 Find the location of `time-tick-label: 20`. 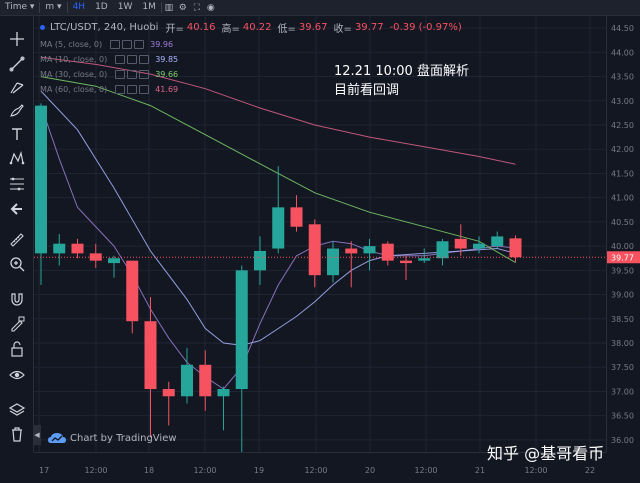

time-tick-label: 20 is located at coordinates (370, 470).